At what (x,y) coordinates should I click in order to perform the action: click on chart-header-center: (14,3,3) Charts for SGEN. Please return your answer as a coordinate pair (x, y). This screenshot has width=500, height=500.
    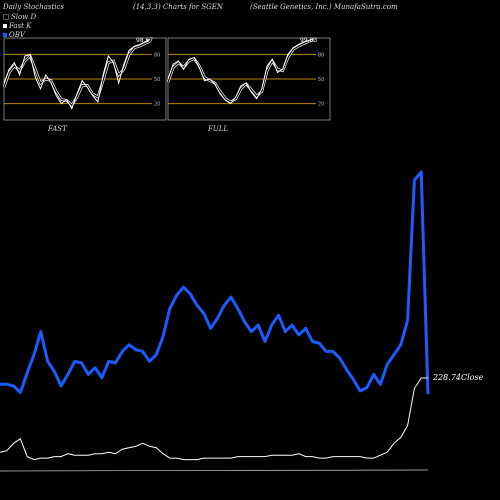
    Looking at the image, I should click on (178, 7).